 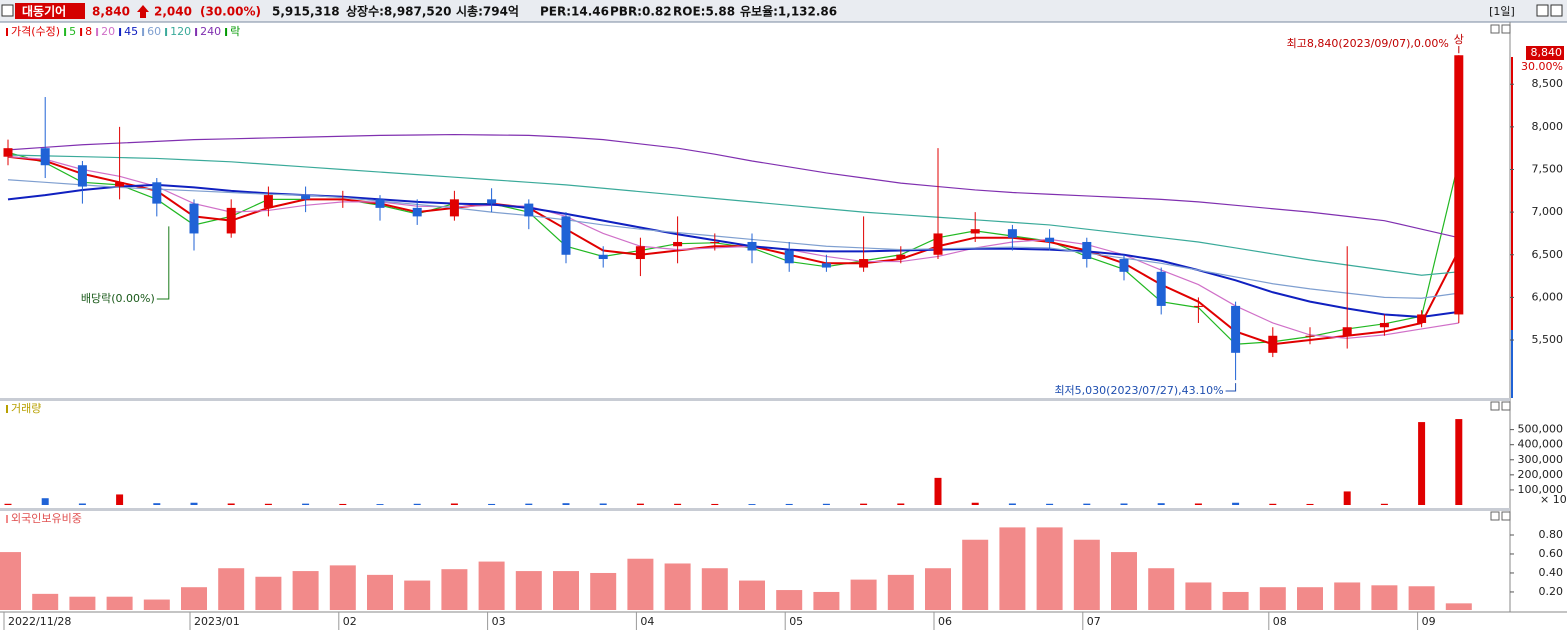 What do you see at coordinates (7, 10) in the screenshot?
I see `checkbox` at bounding box center [7, 10].